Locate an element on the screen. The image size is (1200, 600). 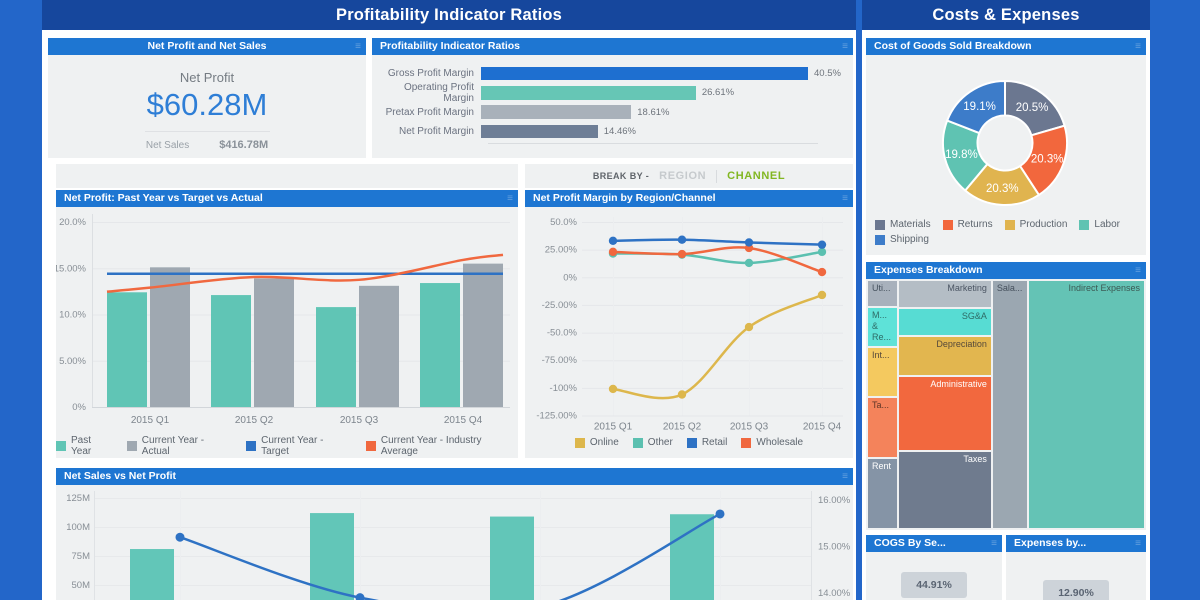
legend-label: Shipping is located at coordinates (909, 239).